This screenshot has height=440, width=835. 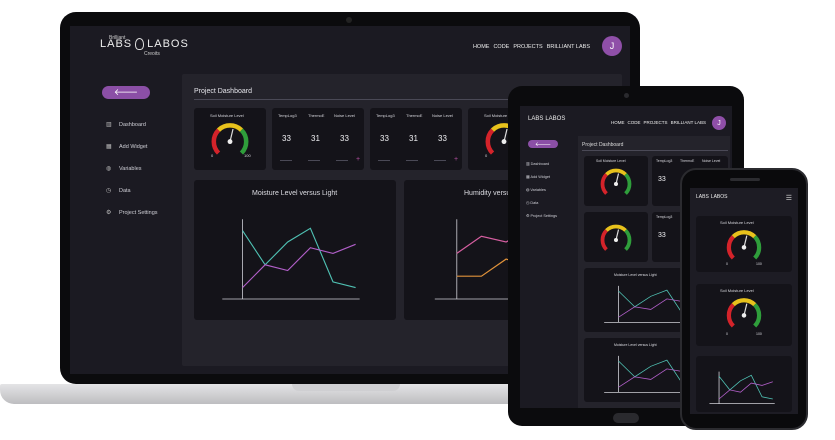 I want to click on hamburger-menu-icon: ☰, so click(x=788, y=198).